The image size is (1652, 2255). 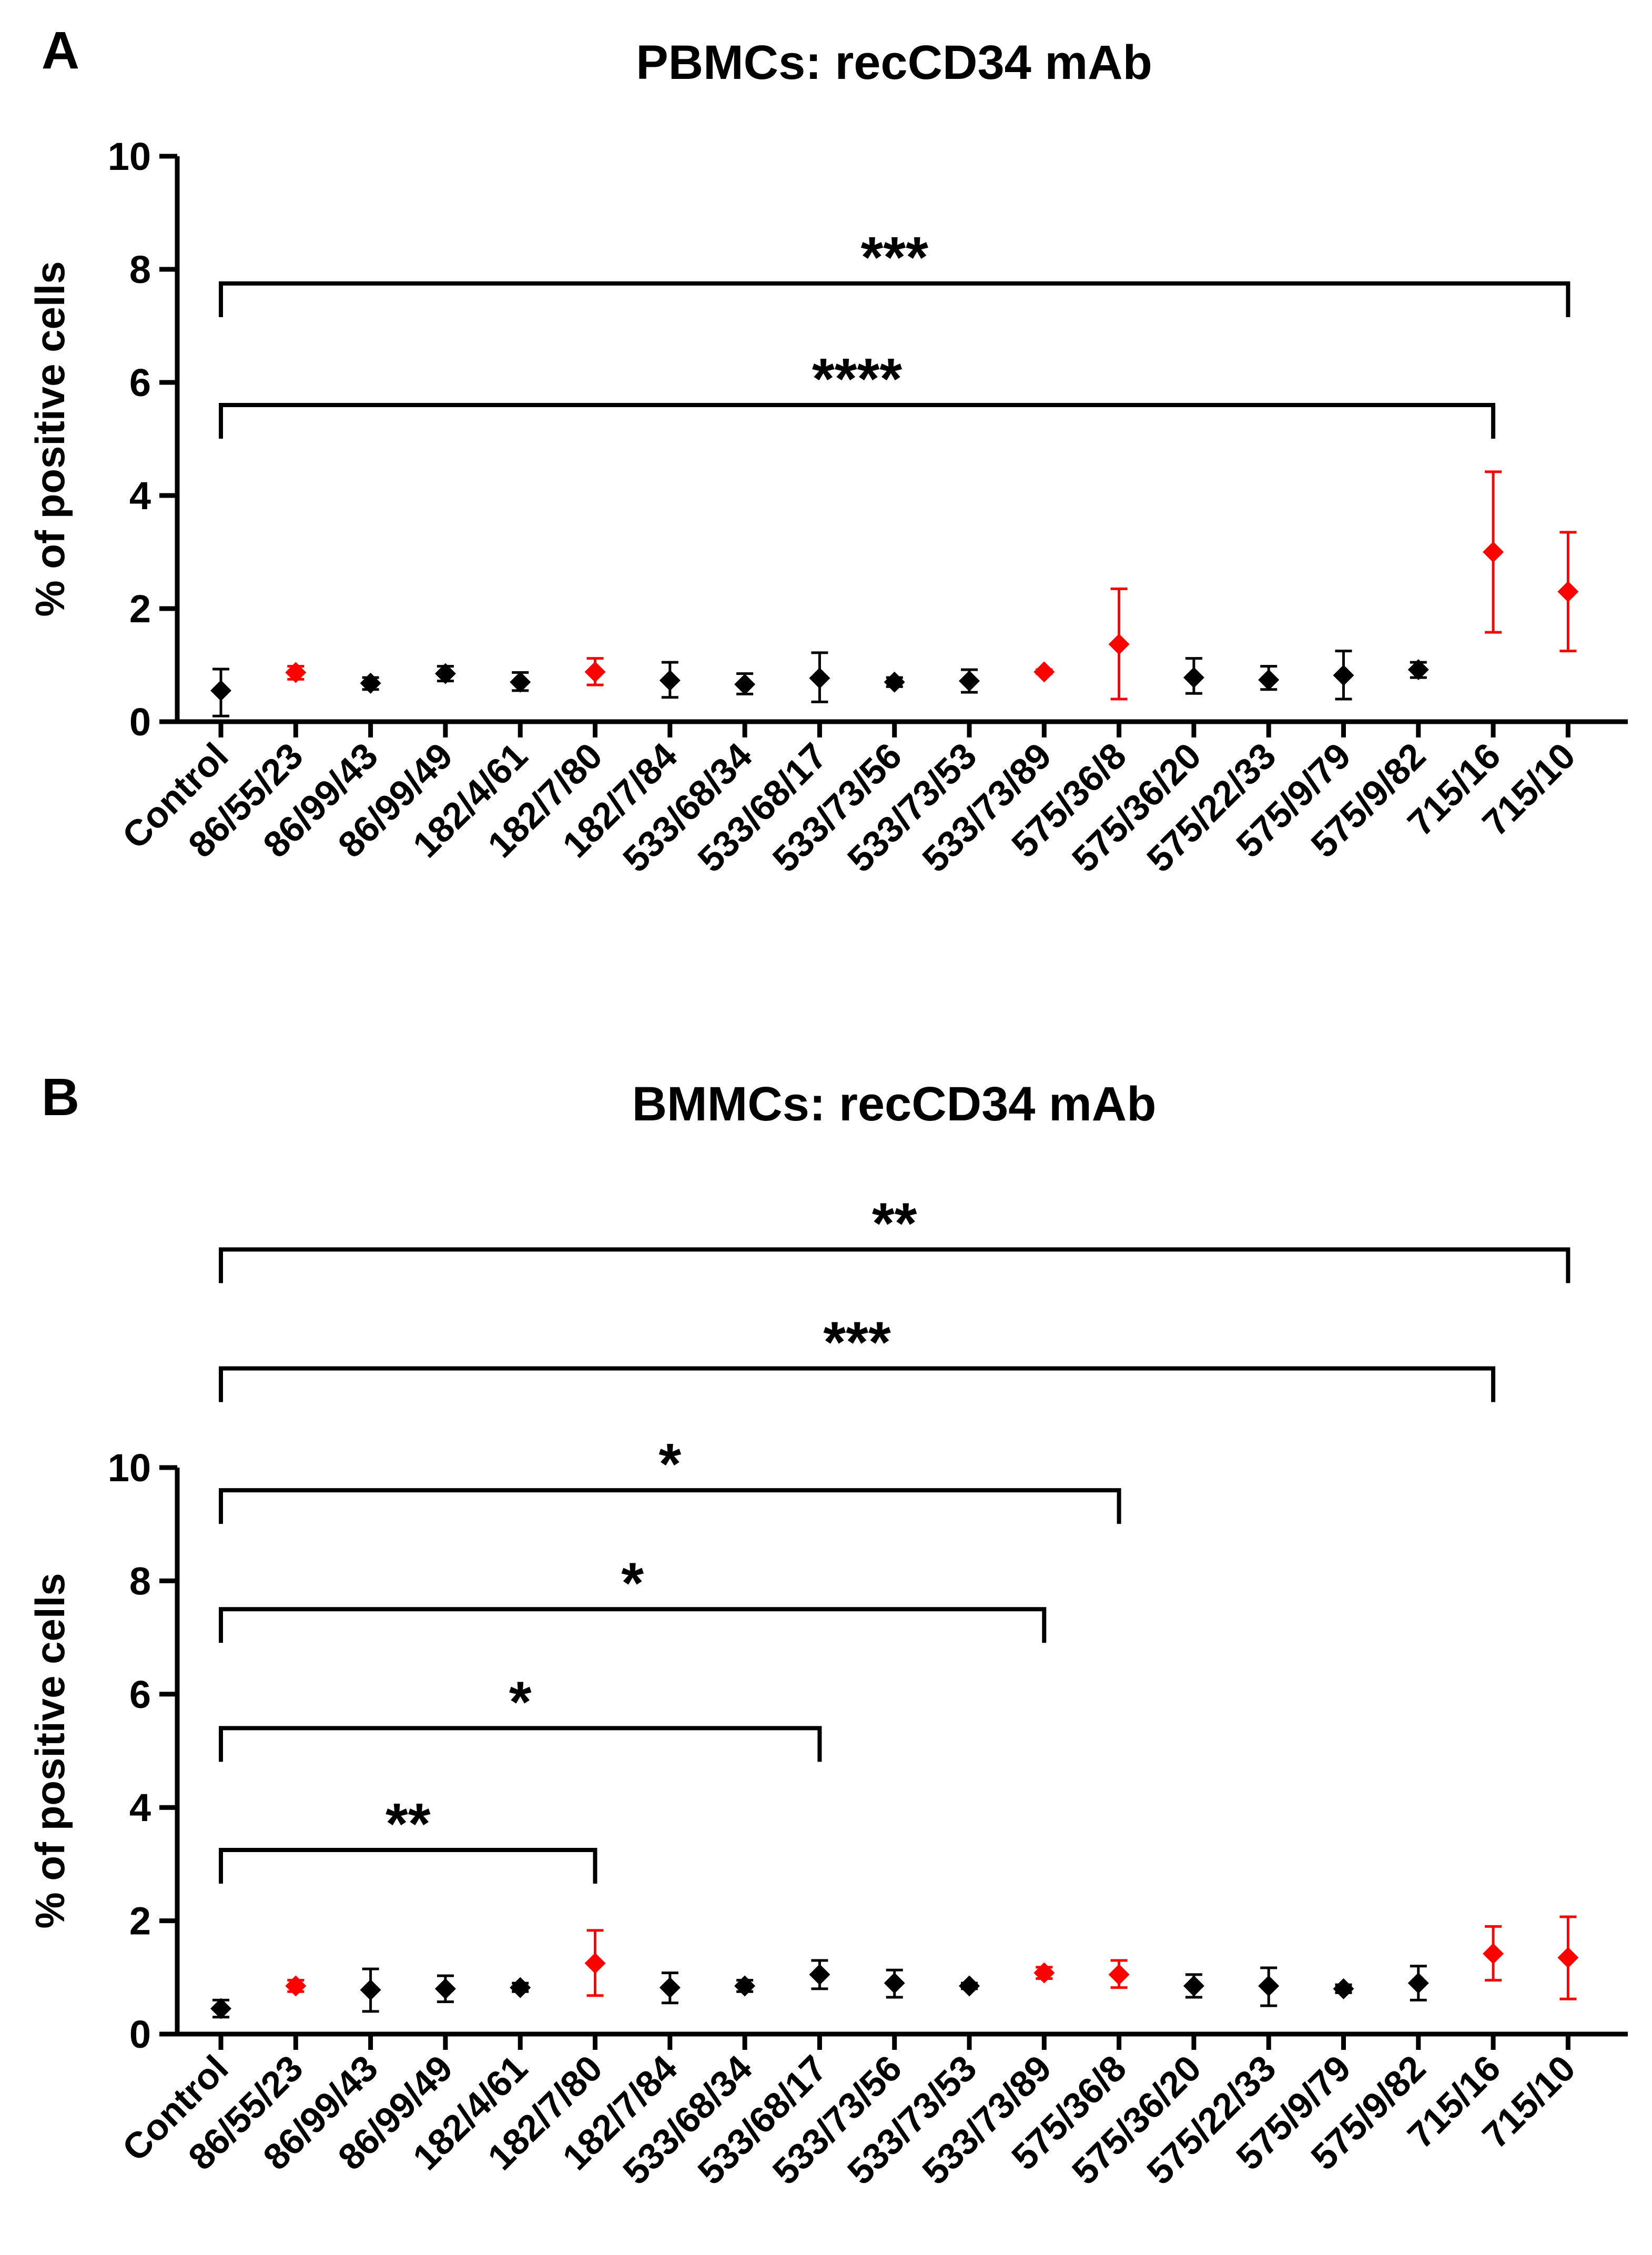 What do you see at coordinates (894, 62) in the screenshot?
I see `chart-title: PBMCs: recCD34 mAb` at bounding box center [894, 62].